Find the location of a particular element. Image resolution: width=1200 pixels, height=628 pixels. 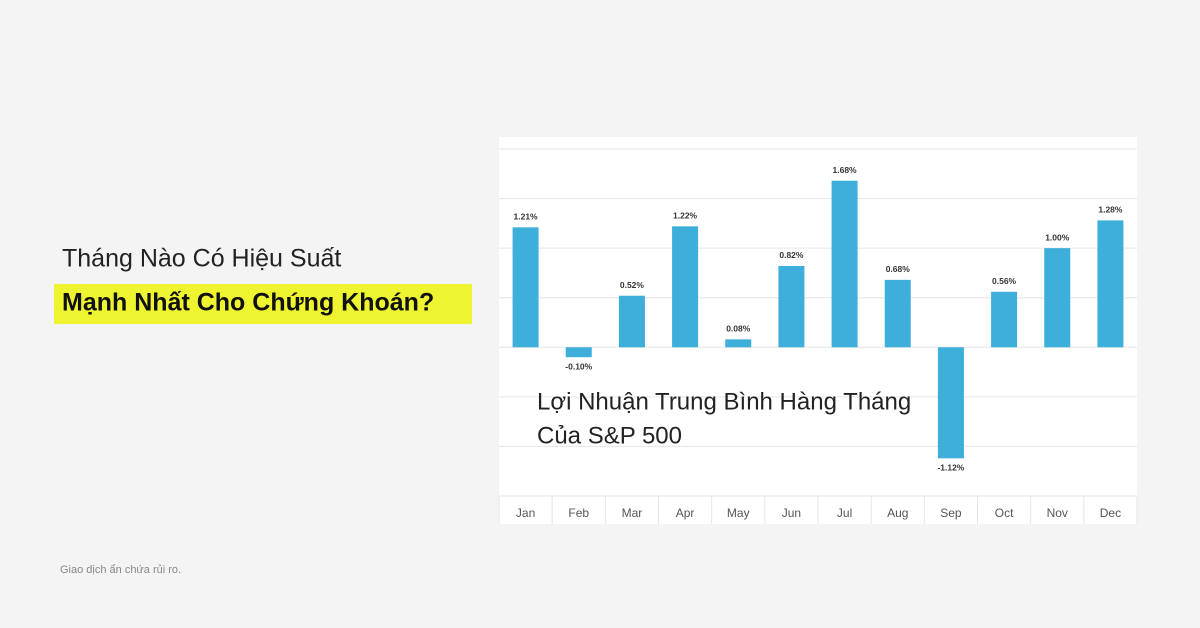

x-tick-label: Mar is located at coordinates (632, 513).